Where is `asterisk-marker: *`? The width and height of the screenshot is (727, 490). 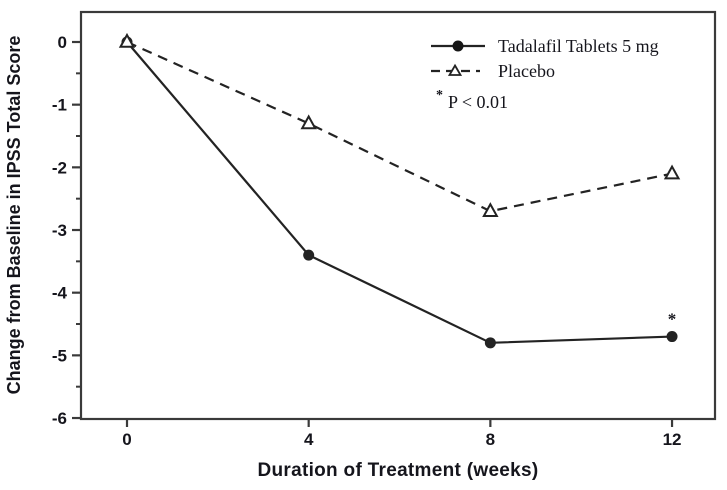 asterisk-marker: * is located at coordinates (439, 95).